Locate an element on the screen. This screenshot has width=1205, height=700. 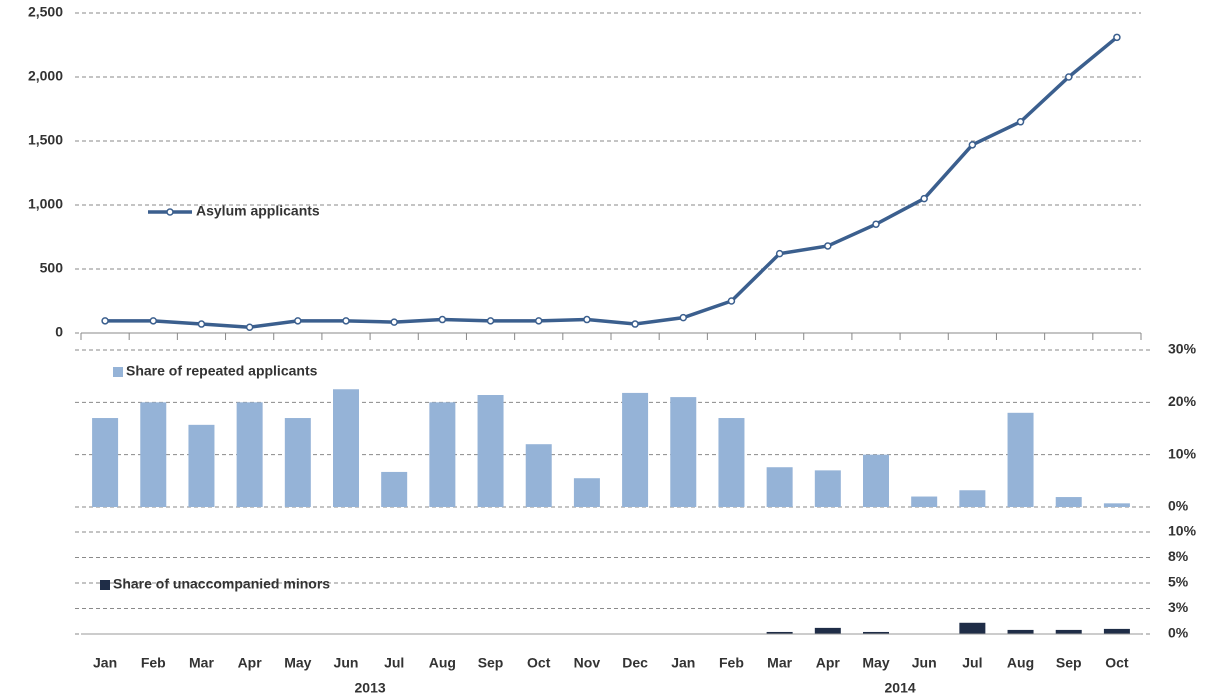
y-tick-label: 2,000 is located at coordinates (45, 76).